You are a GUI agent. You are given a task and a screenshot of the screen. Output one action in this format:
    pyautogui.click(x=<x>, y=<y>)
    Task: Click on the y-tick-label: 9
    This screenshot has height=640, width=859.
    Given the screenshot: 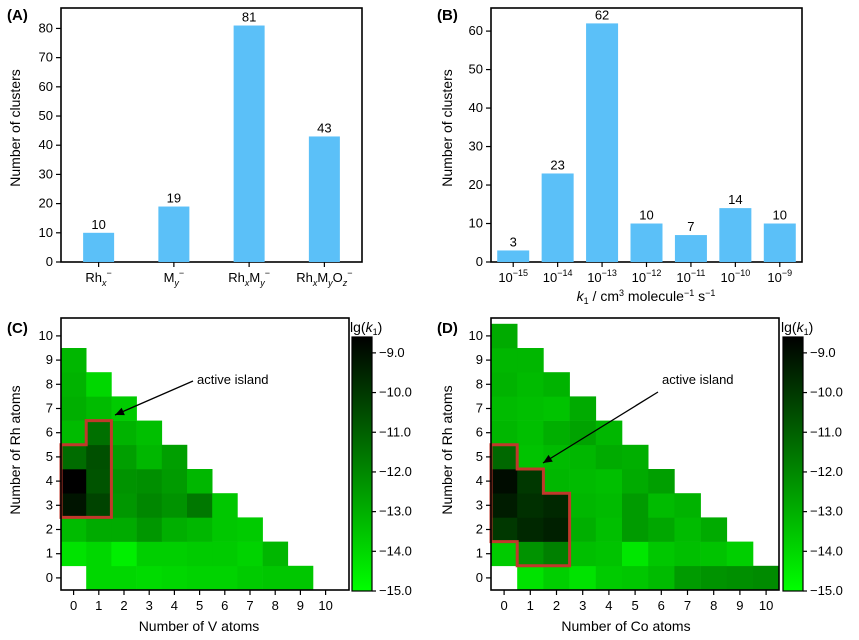 What is the action you would take?
    pyautogui.click(x=49, y=359)
    